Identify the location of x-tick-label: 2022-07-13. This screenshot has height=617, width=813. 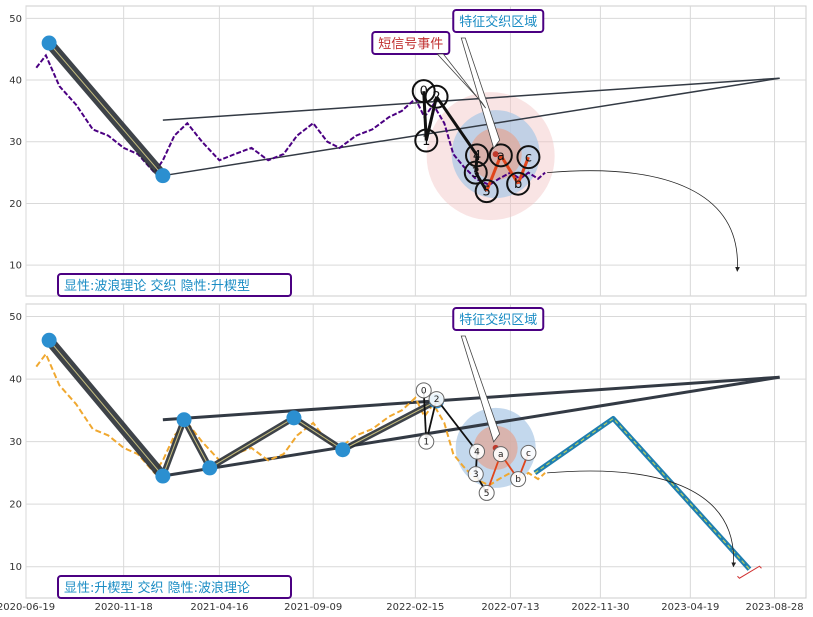
(510, 607).